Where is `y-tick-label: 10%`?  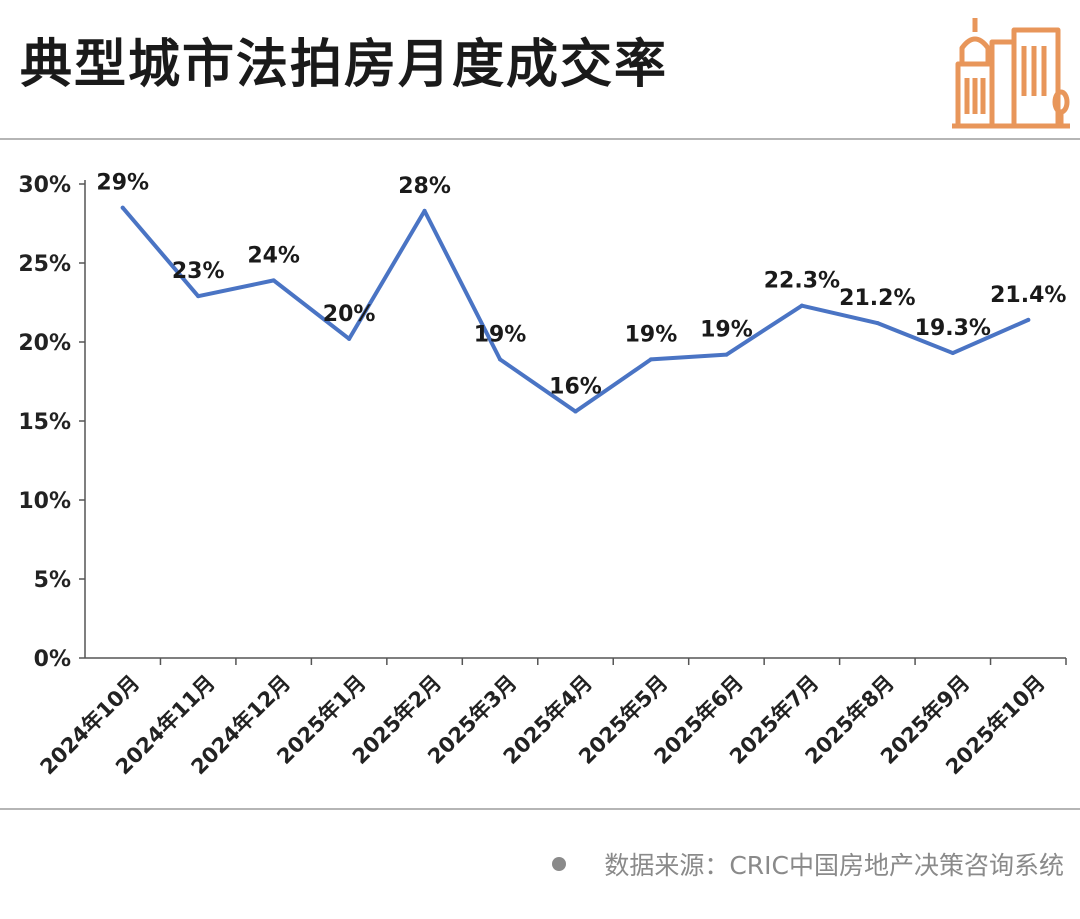 y-tick-label: 10% is located at coordinates (44, 501).